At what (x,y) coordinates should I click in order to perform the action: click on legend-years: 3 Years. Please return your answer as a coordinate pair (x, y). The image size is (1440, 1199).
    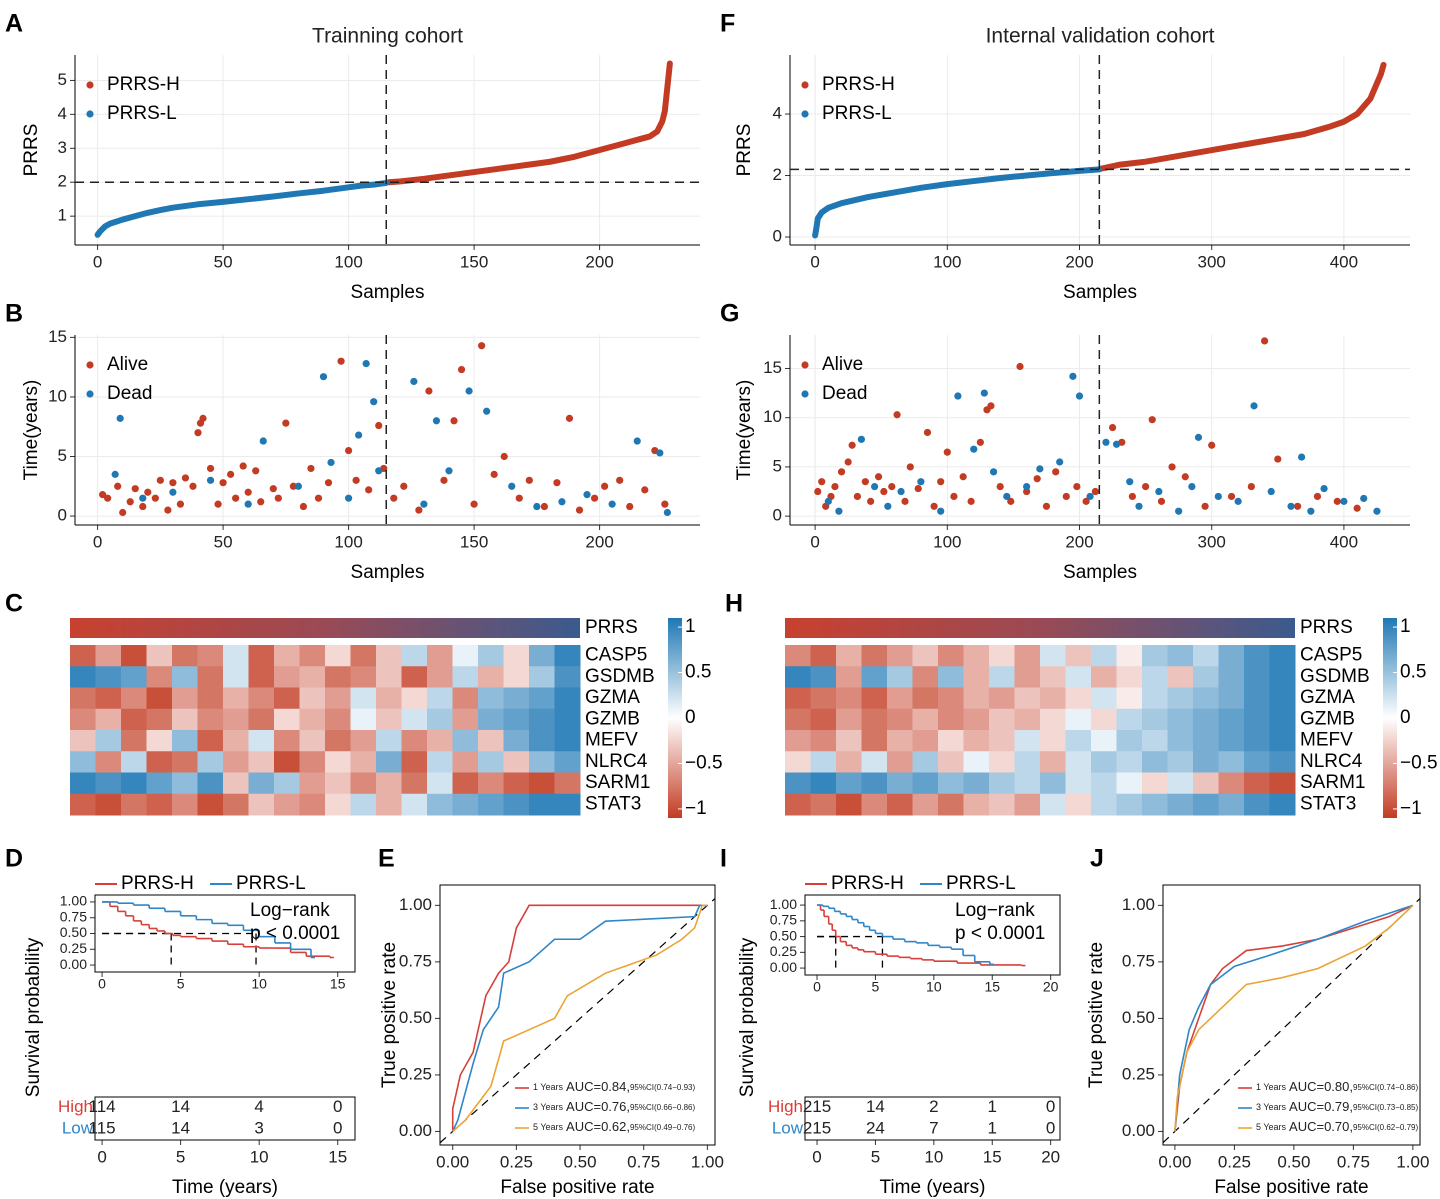
    Looking at the image, I should click on (548, 1107).